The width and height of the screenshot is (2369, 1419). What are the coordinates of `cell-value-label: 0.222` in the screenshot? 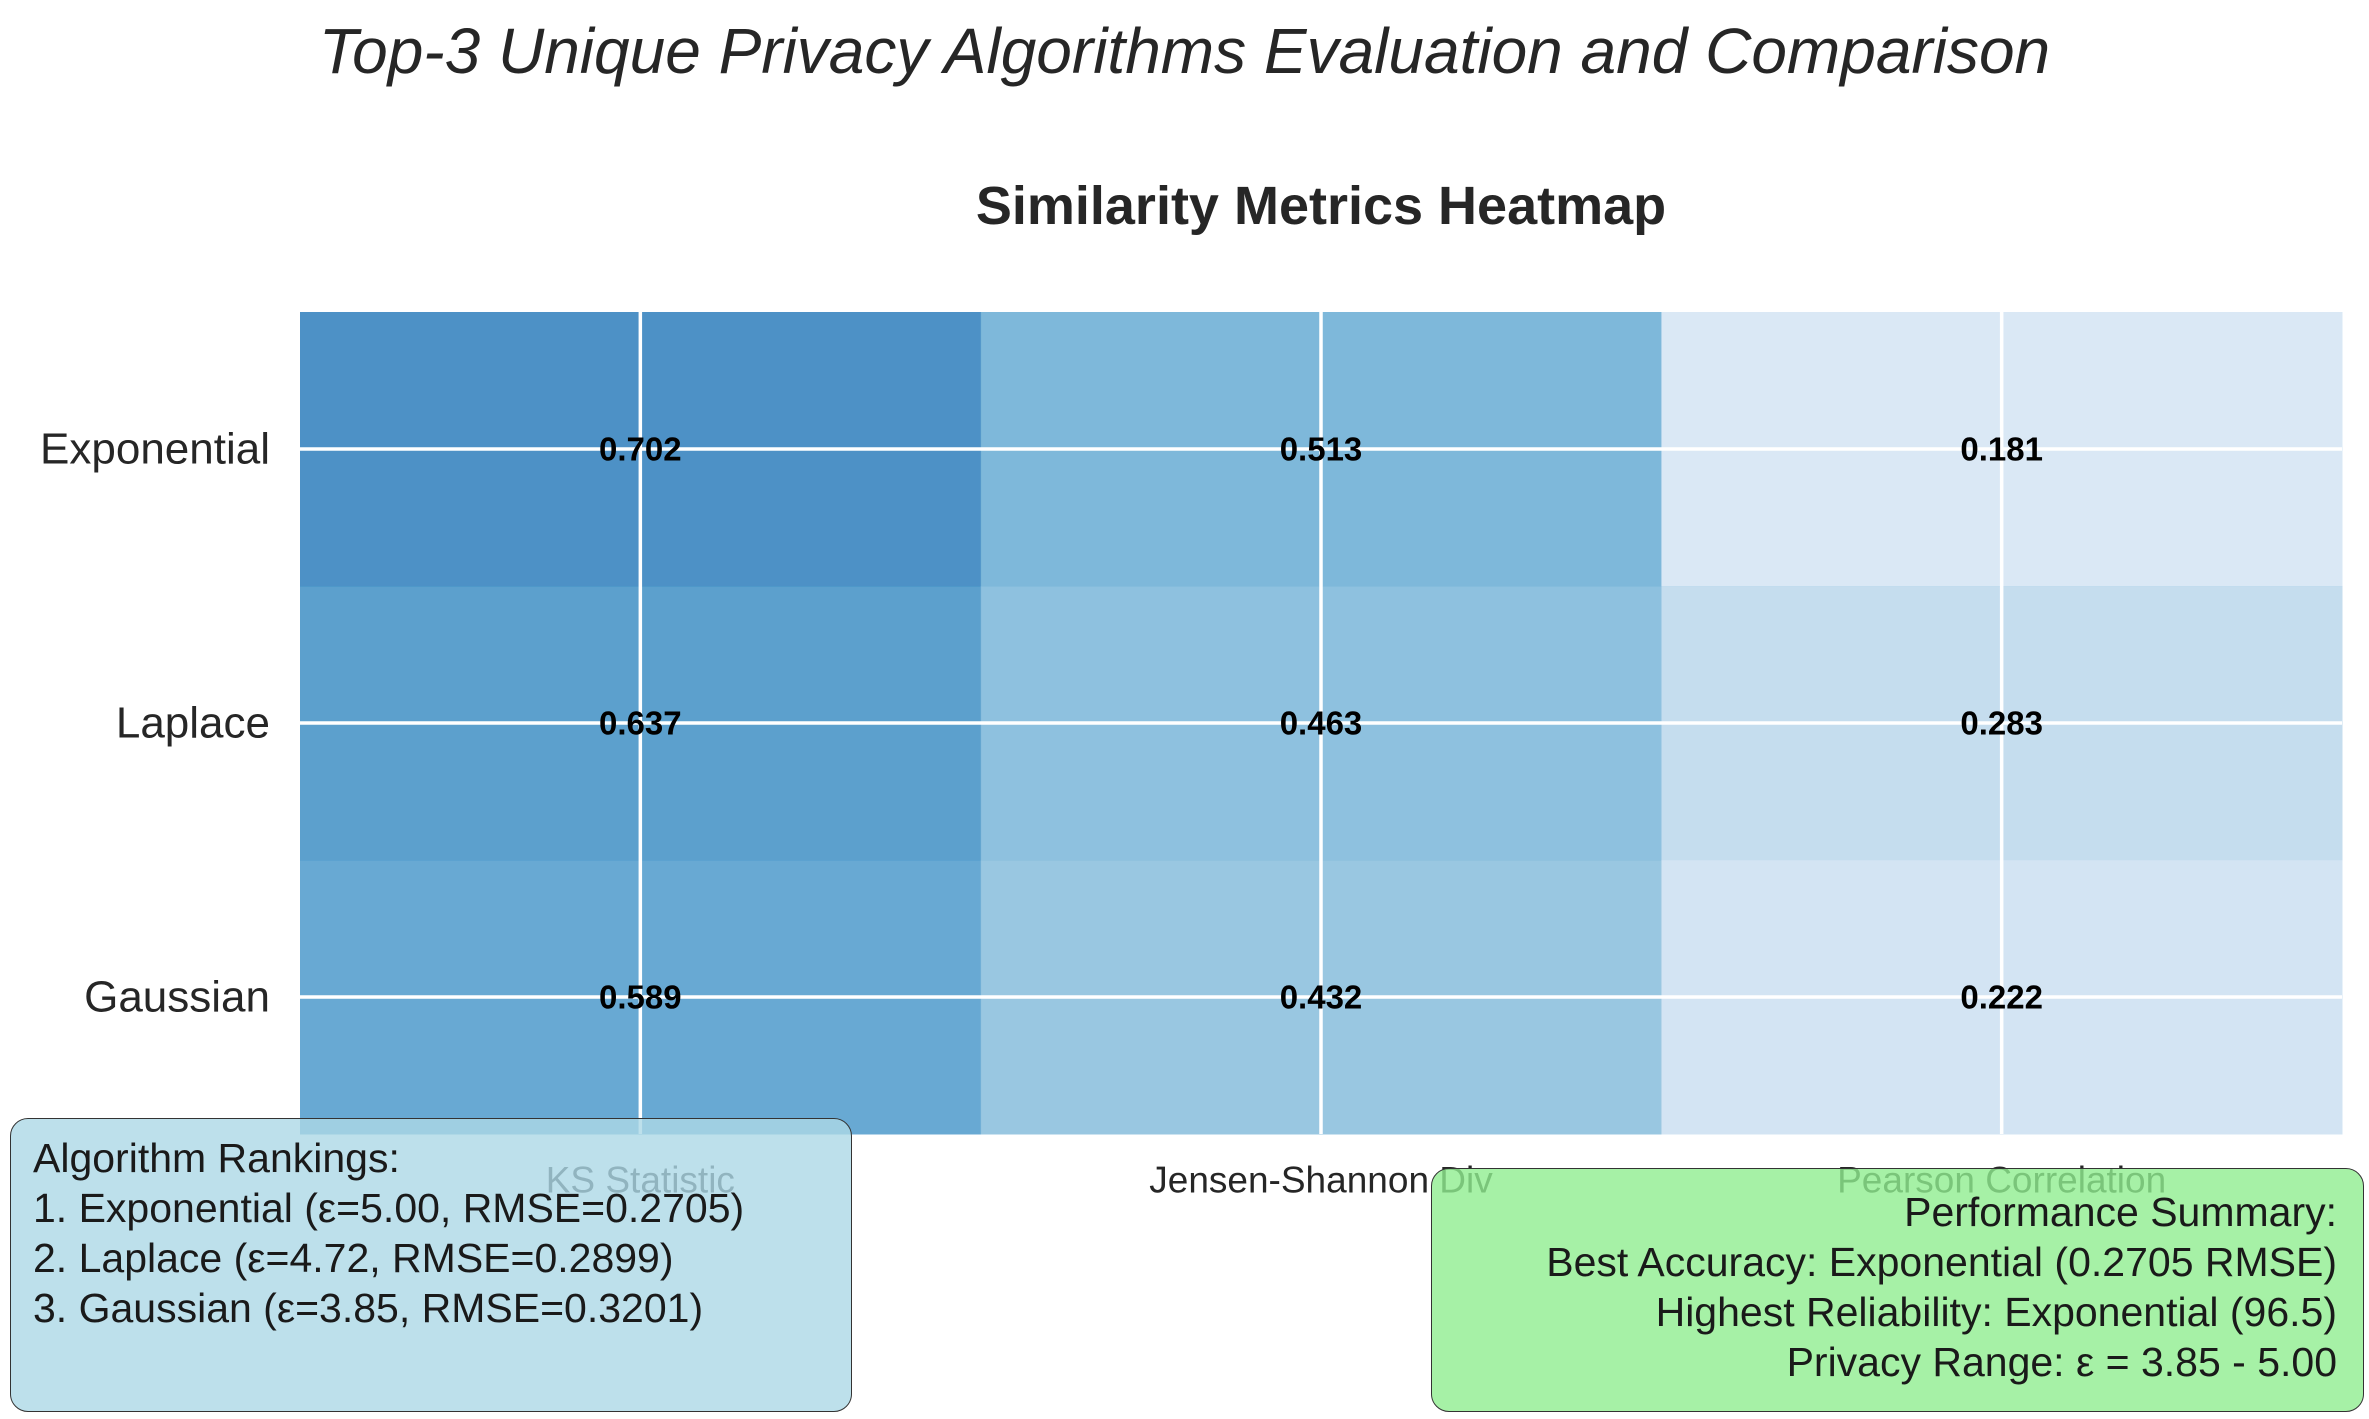 It's located at (2001, 997).